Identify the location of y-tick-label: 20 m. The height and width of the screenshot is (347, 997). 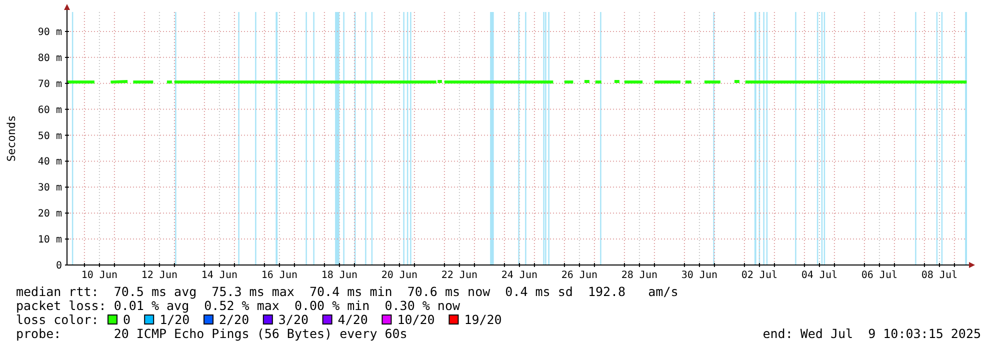
(50, 214).